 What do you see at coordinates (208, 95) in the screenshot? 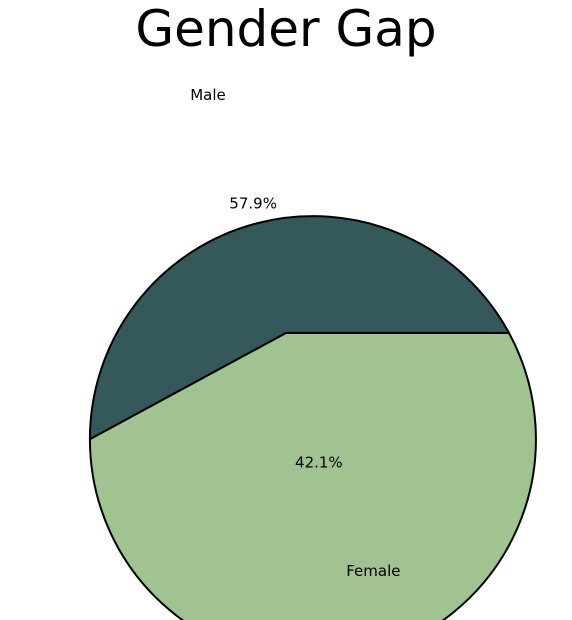
I see `category-label-male: Male` at bounding box center [208, 95].